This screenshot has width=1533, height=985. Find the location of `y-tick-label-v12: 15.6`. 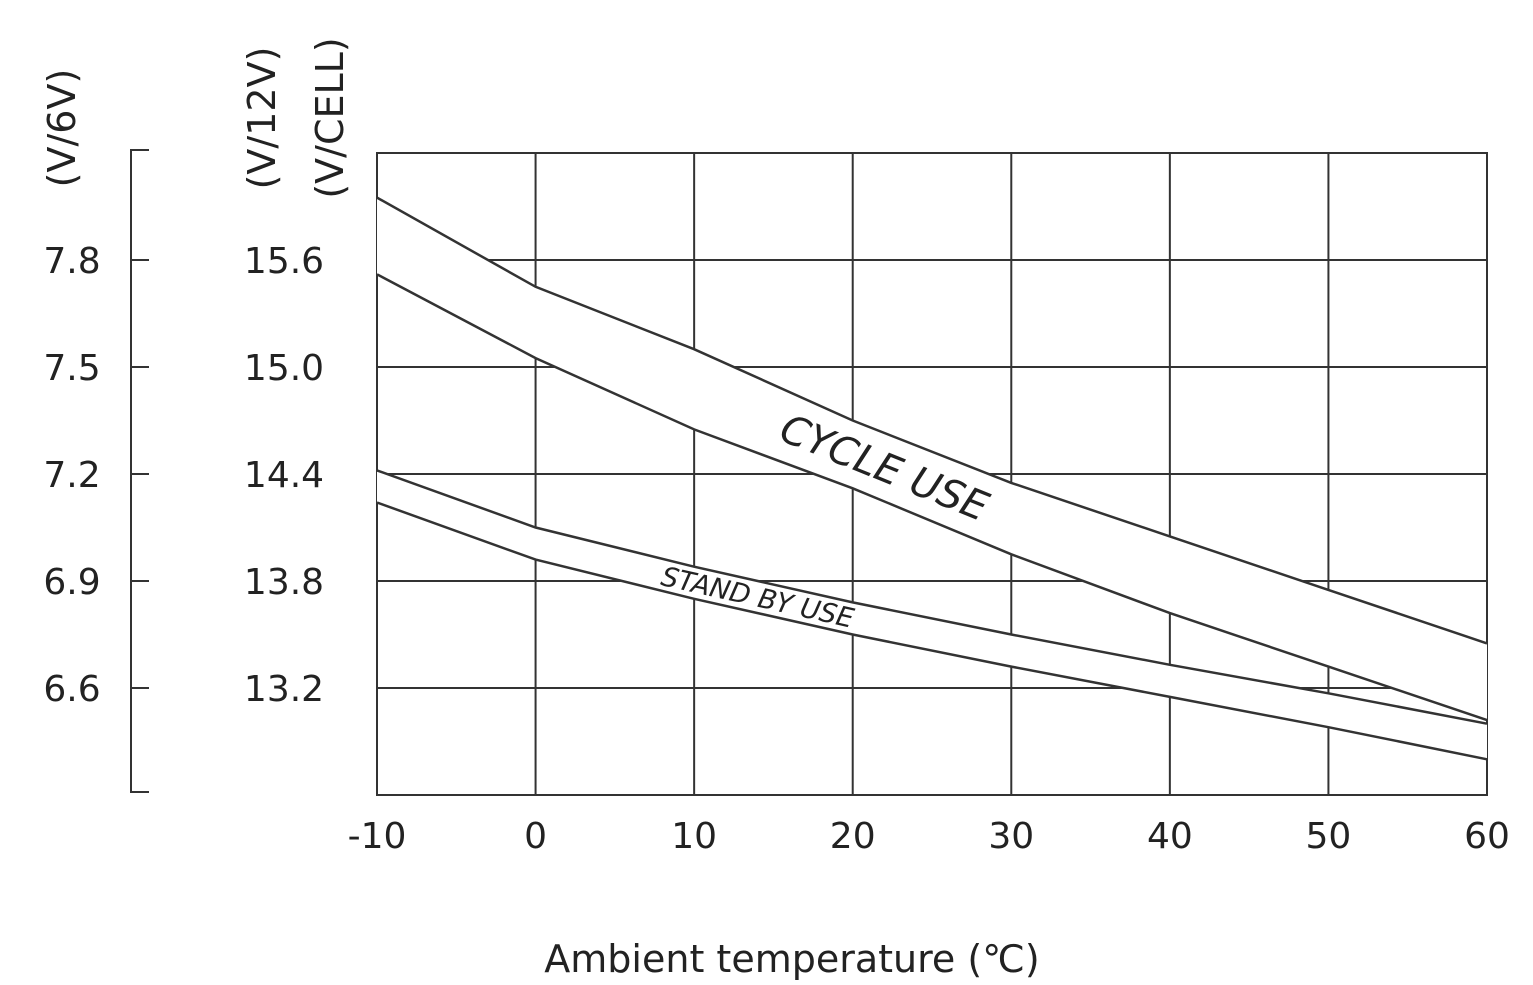

y-tick-label-v12: 15.6 is located at coordinates (284, 261).